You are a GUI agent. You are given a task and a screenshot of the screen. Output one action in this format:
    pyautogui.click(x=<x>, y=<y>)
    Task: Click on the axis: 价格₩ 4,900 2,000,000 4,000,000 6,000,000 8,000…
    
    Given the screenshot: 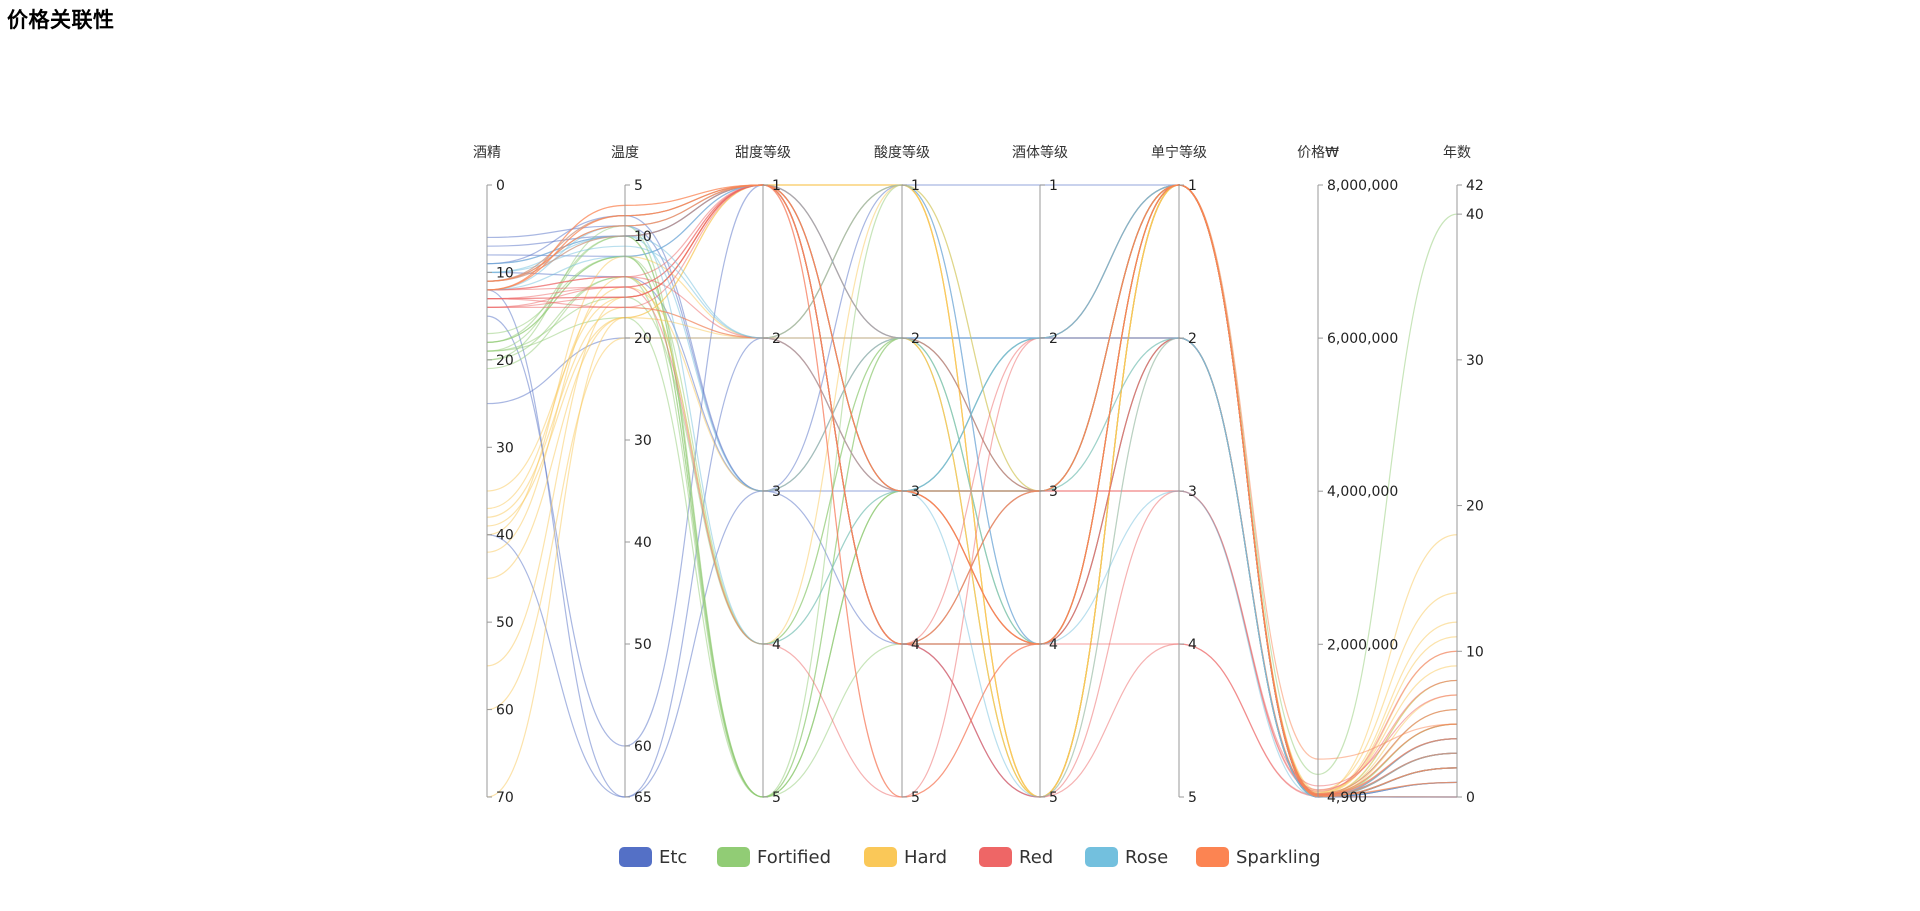 What is the action you would take?
    pyautogui.click(x=1347, y=475)
    